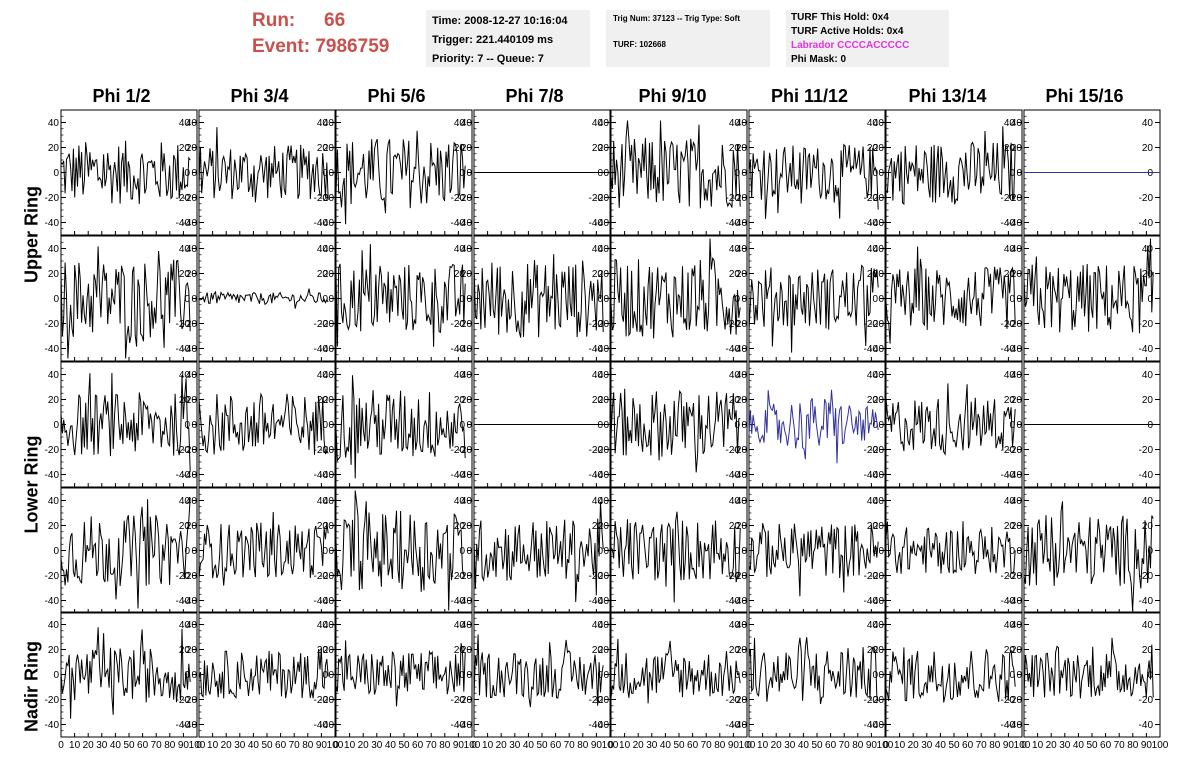 Image resolution: width=1196 pixels, height=772 pixels. I want to click on x-tick-label: 40, so click(1079, 745).